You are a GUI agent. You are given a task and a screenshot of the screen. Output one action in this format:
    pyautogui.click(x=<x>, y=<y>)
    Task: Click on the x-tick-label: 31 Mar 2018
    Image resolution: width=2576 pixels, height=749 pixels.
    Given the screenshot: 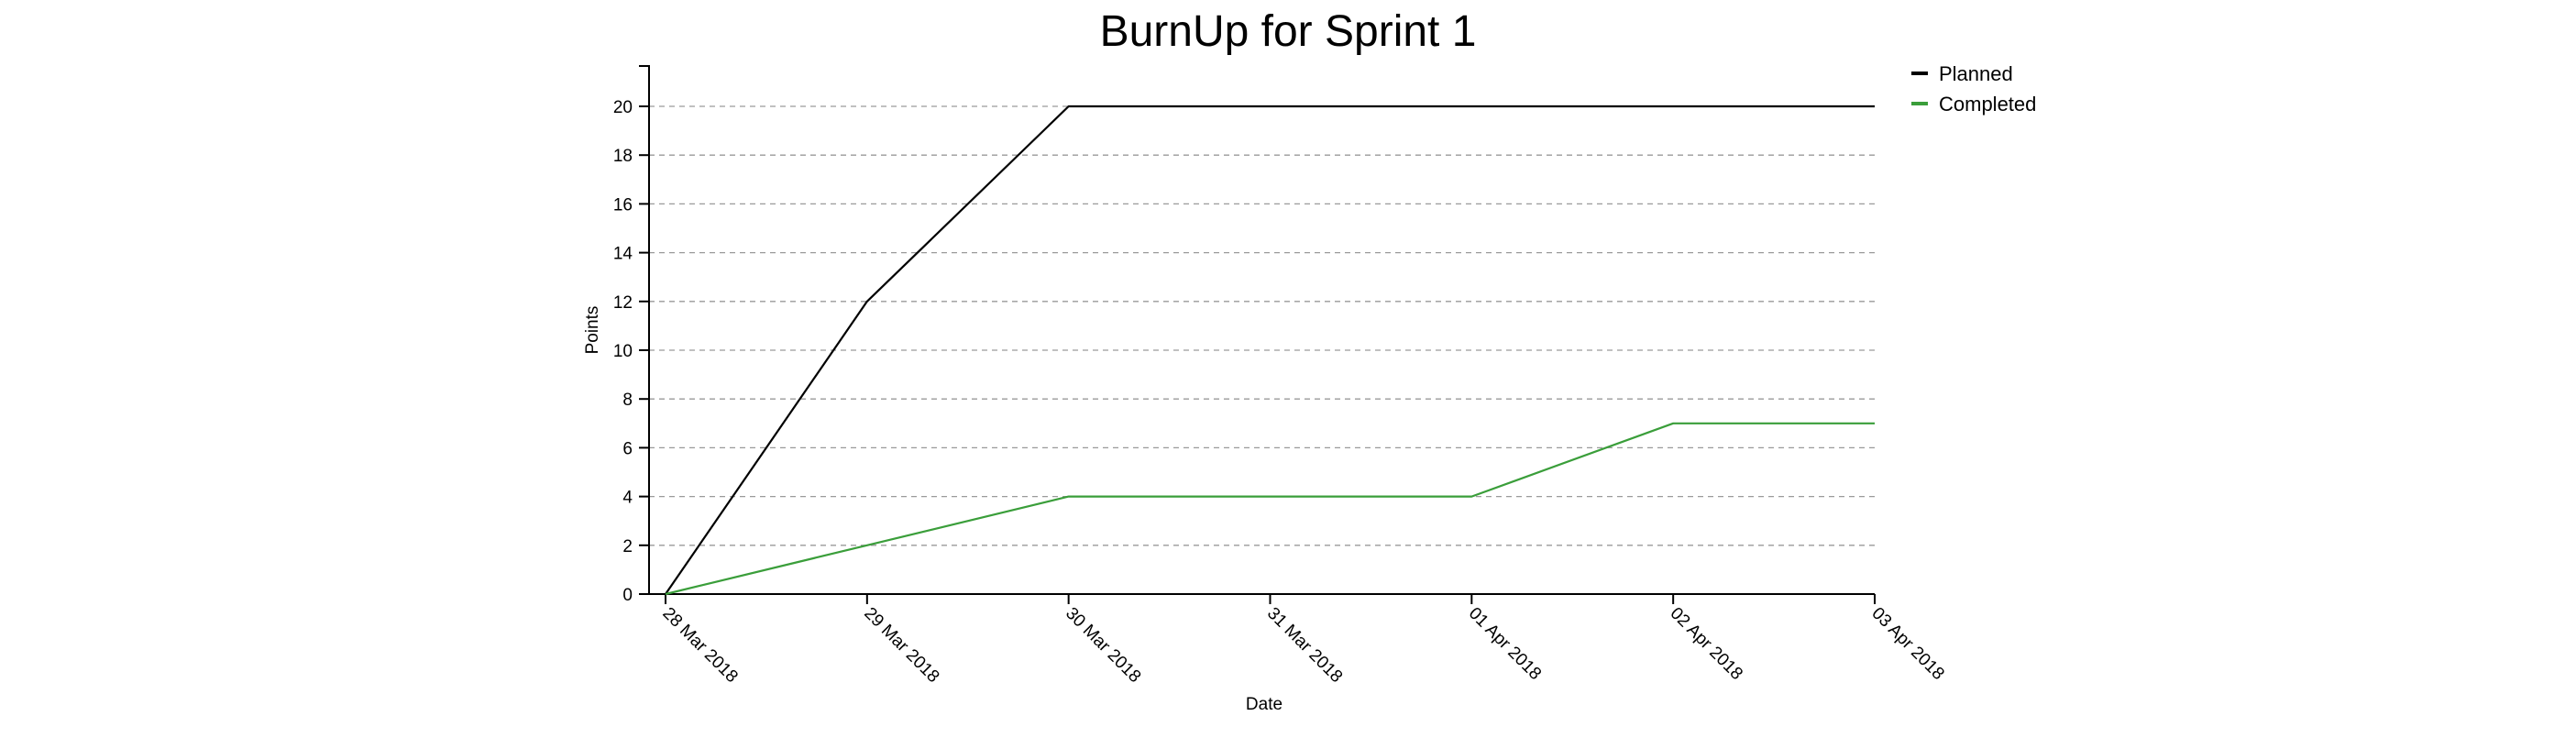 What is the action you would take?
    pyautogui.click(x=1304, y=645)
    